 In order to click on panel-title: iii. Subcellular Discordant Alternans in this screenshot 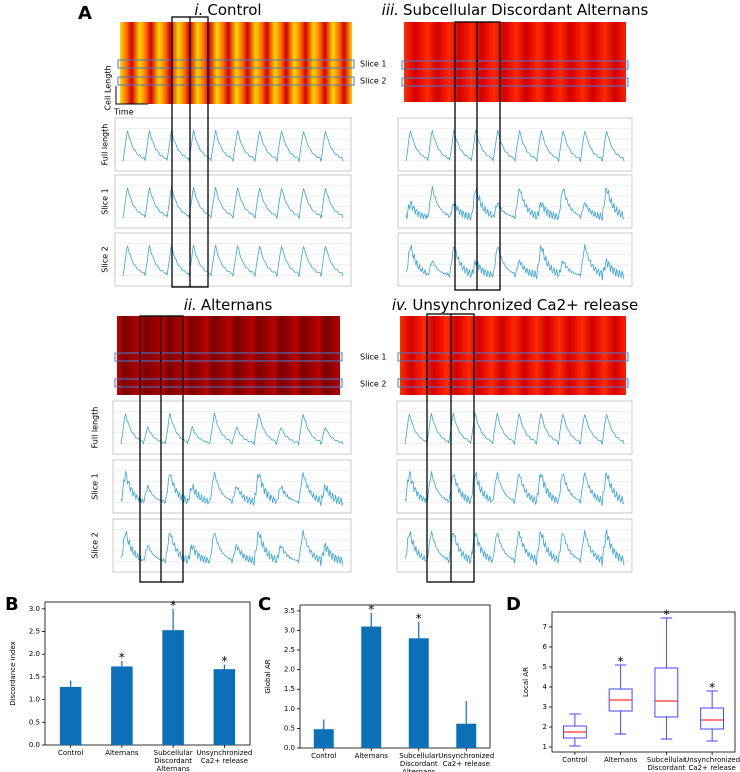, I will do `click(515, 10)`.